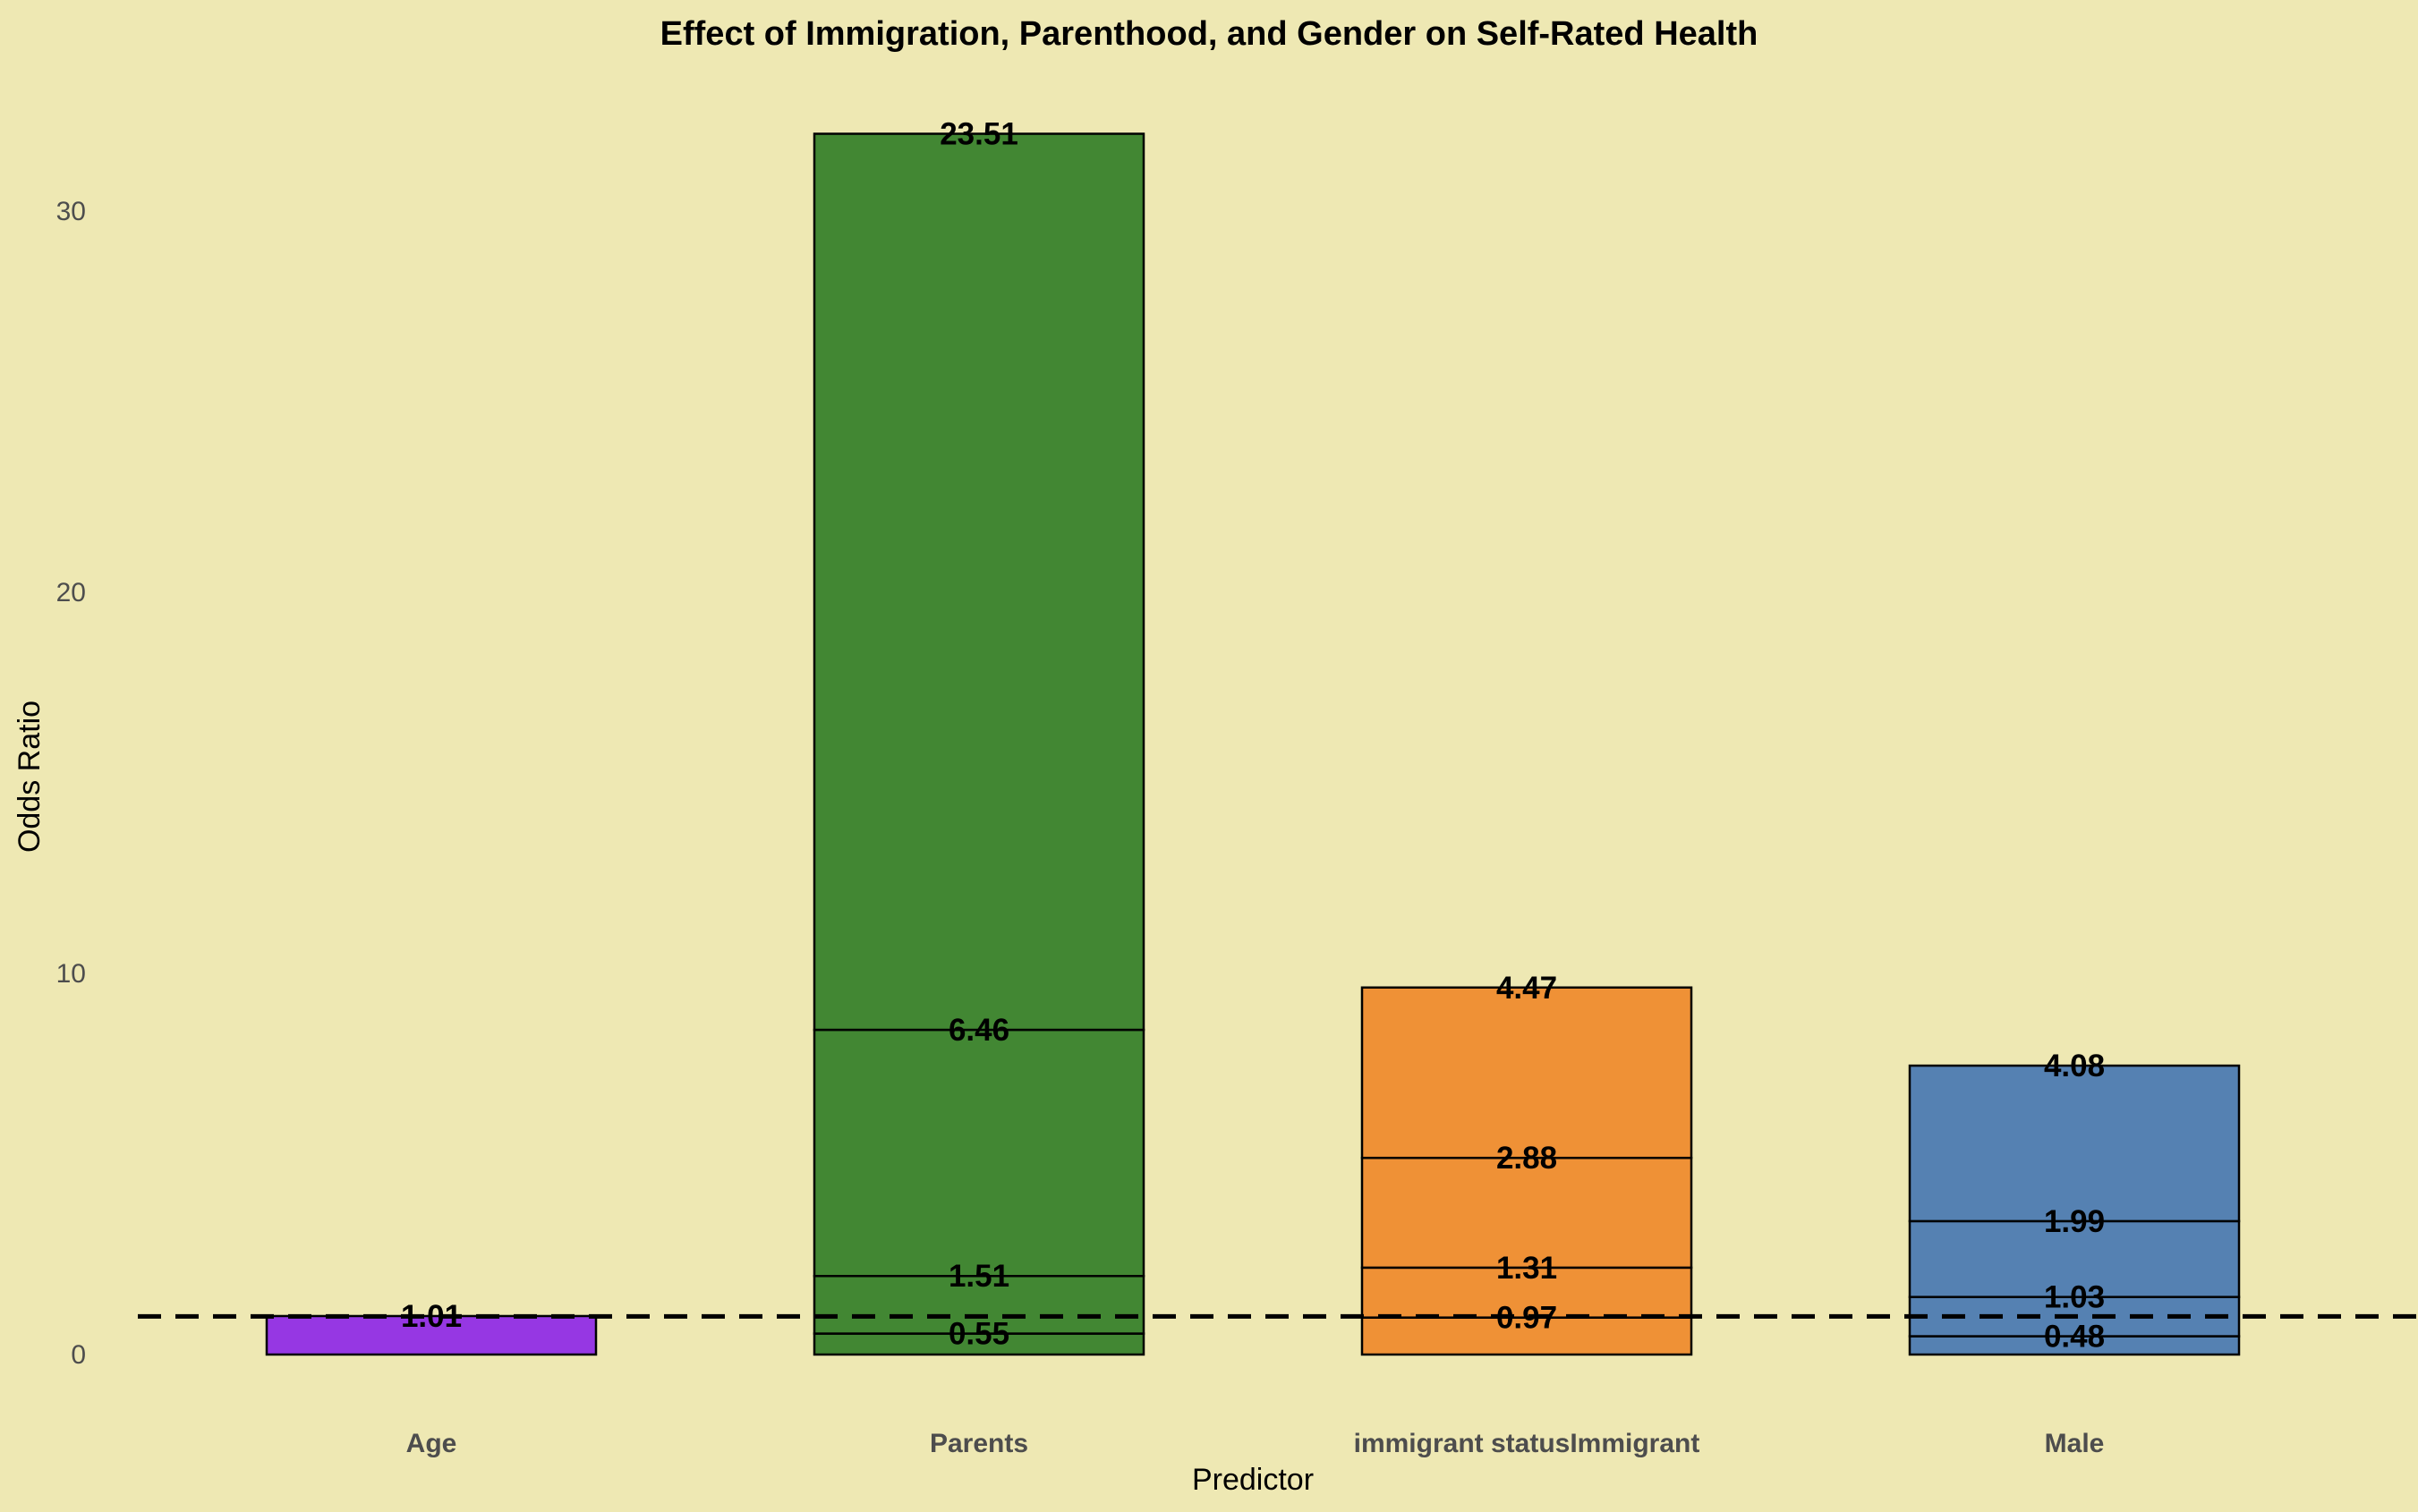 This screenshot has height=1512, width=2418. What do you see at coordinates (979, 1334) in the screenshot?
I see `data-label: 0.55` at bounding box center [979, 1334].